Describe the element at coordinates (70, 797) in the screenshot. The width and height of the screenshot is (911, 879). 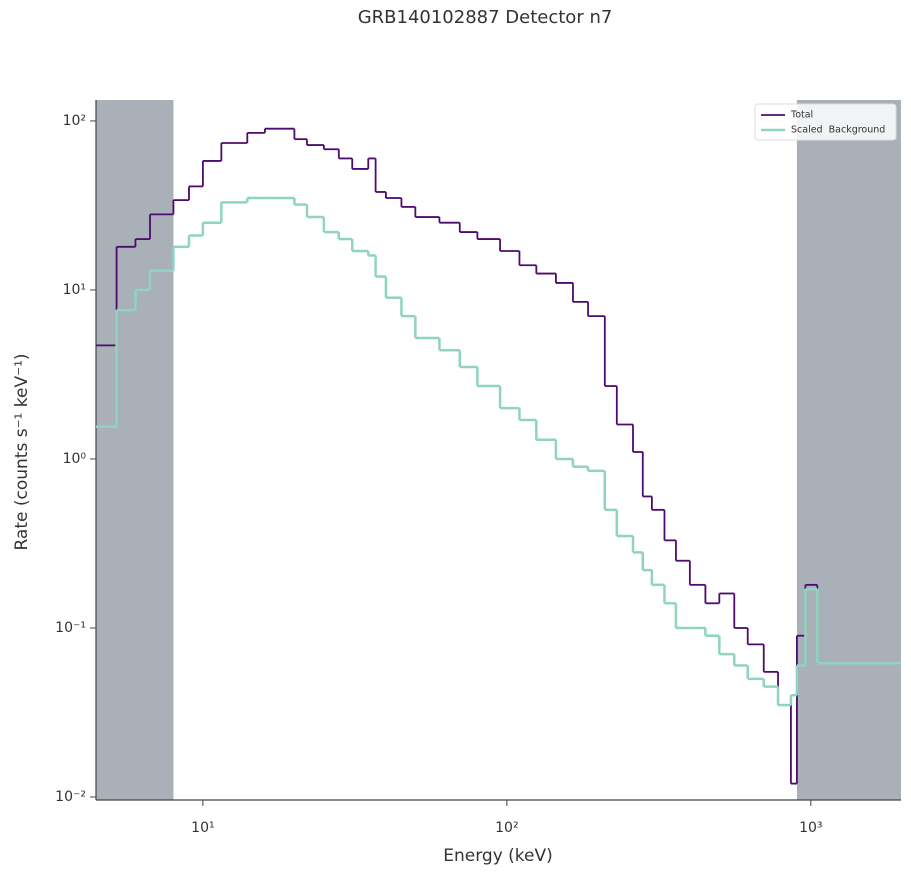
I see `y-tick-label: 10⁻²` at that location.